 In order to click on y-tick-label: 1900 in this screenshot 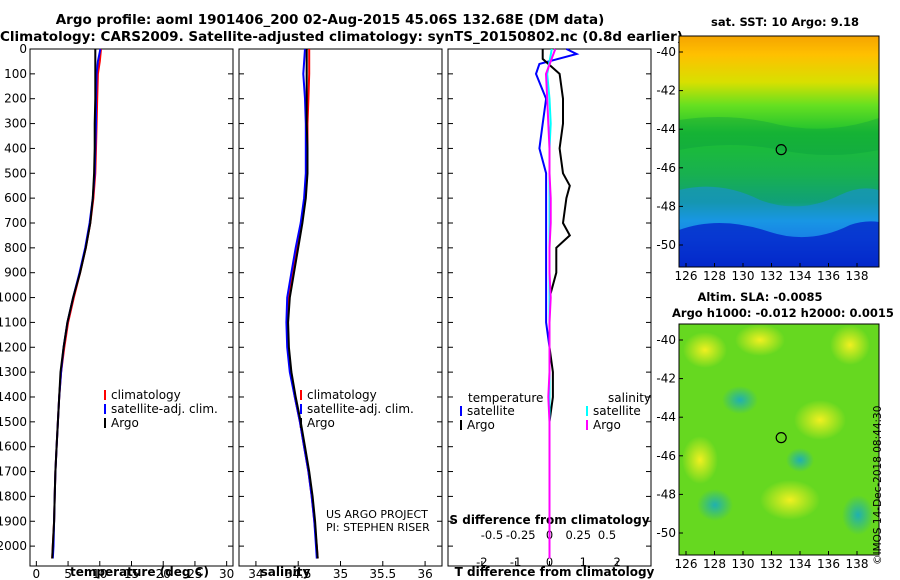, I will do `click(13, 521)`.